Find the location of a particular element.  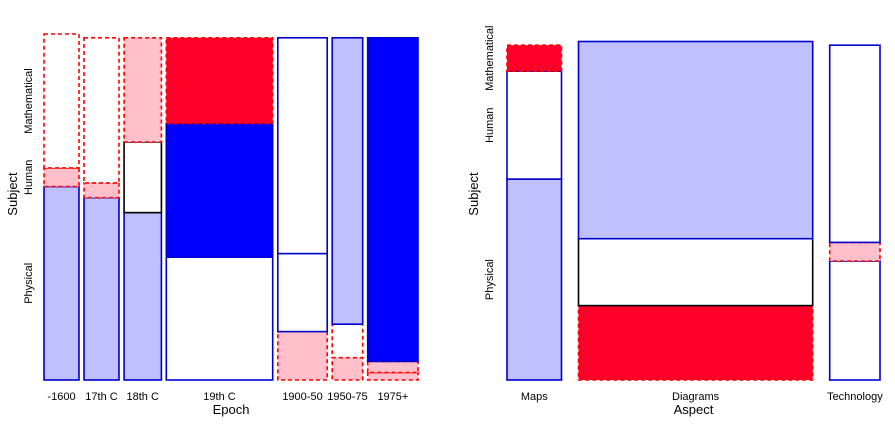

mosaic-cell-18th-c-physical is located at coordinates (143, 296).